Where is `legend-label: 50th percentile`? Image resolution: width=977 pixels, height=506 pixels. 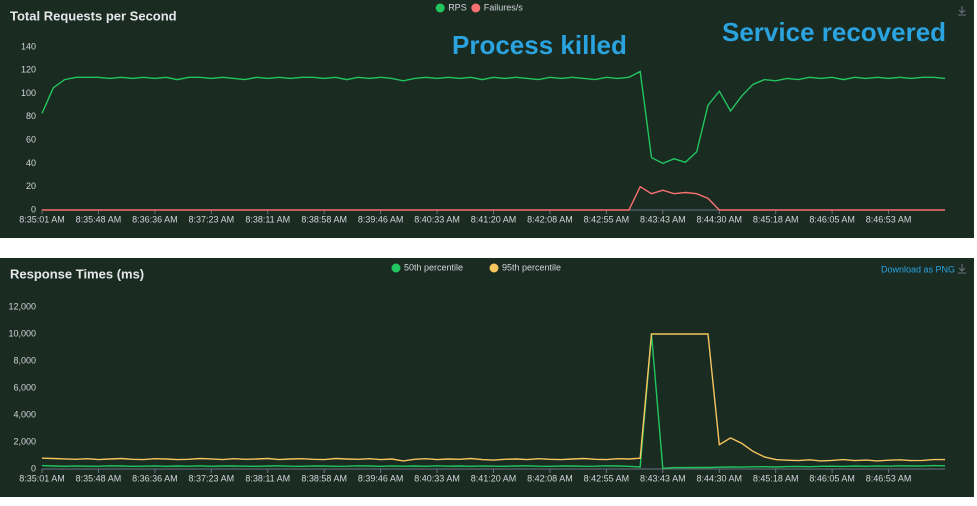 legend-label: 50th percentile is located at coordinates (433, 267).